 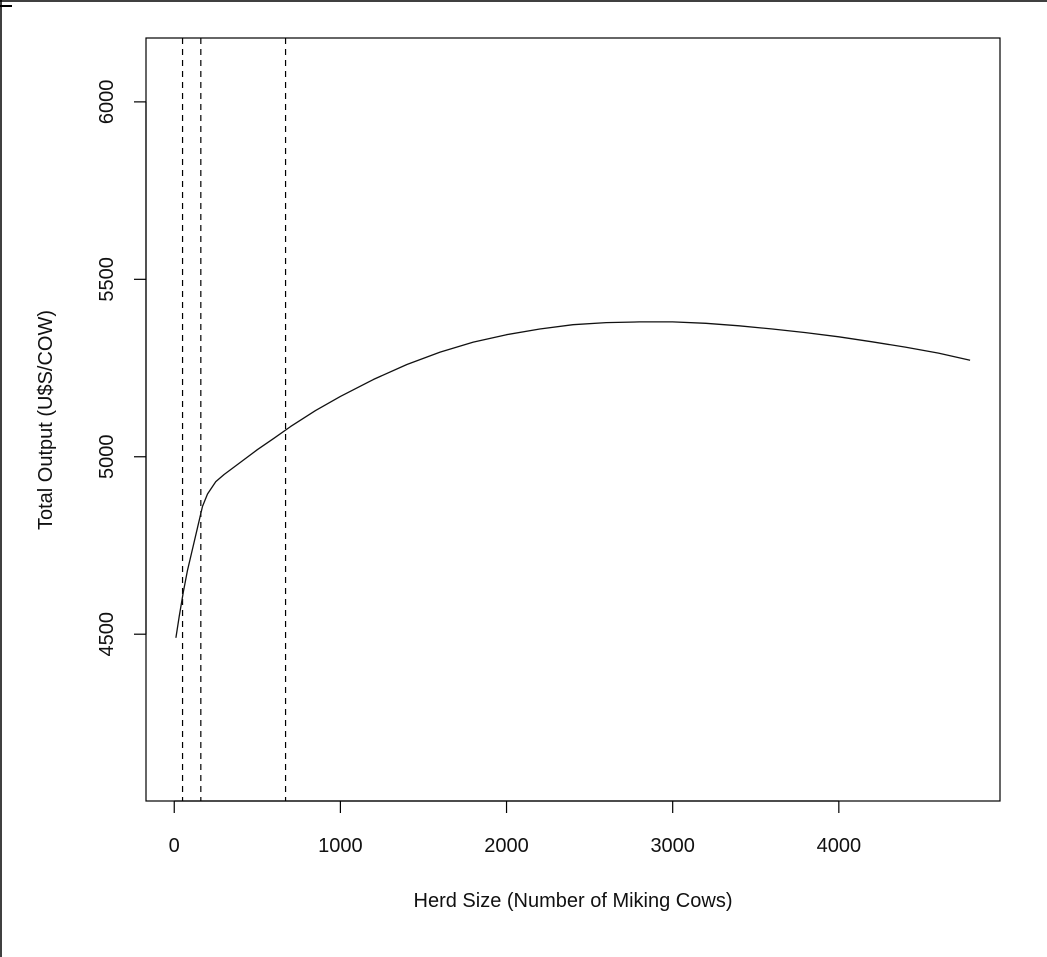 What do you see at coordinates (107, 457) in the screenshot?
I see `y-tick-label: 5000` at bounding box center [107, 457].